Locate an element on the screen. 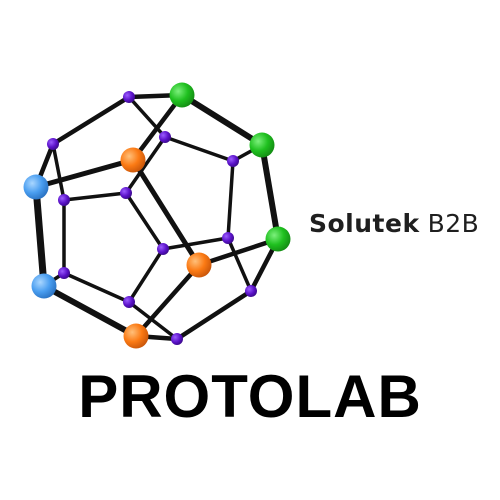  brand-name: Solutek is located at coordinates (364, 223).